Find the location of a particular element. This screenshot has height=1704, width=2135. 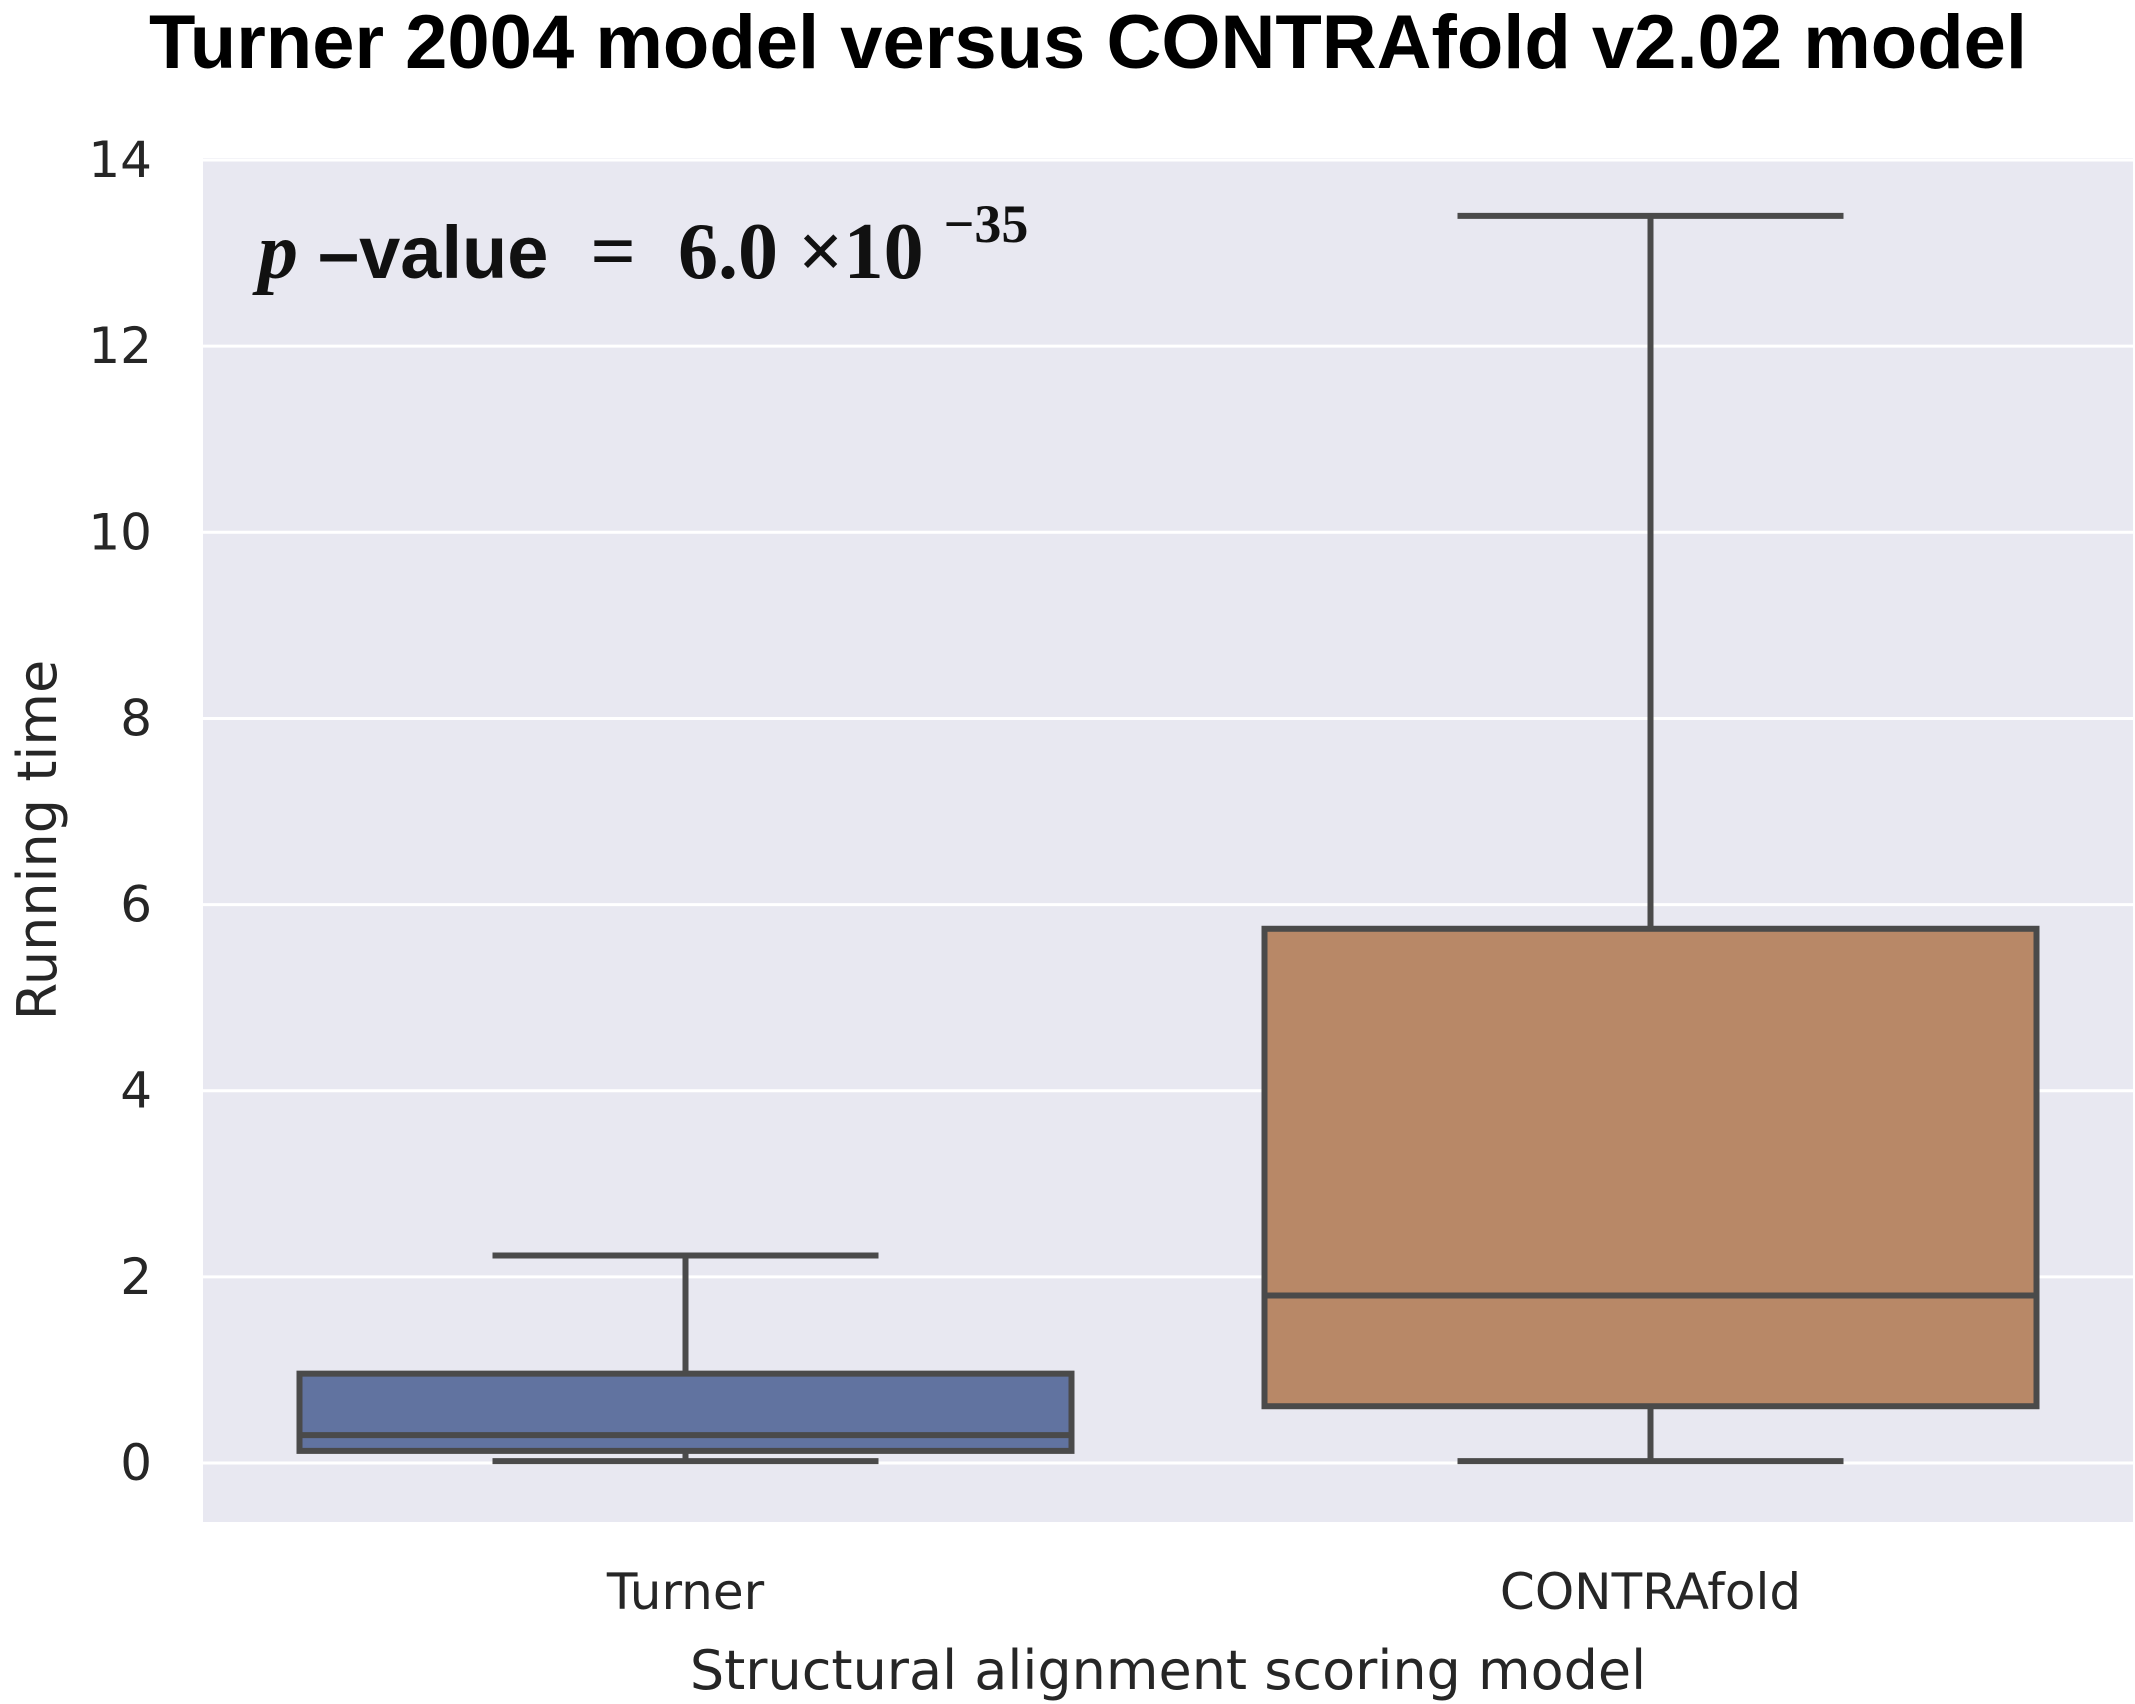

y-tick-label: 14 is located at coordinates (120, 160).